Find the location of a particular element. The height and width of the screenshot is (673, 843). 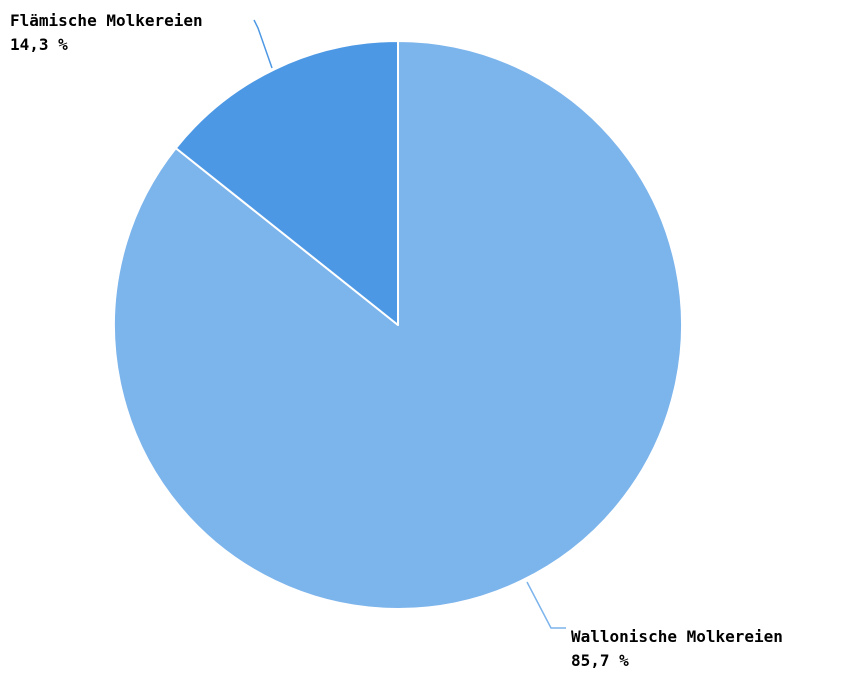

slice-value-label-1: 85,7 % is located at coordinates (600, 660).